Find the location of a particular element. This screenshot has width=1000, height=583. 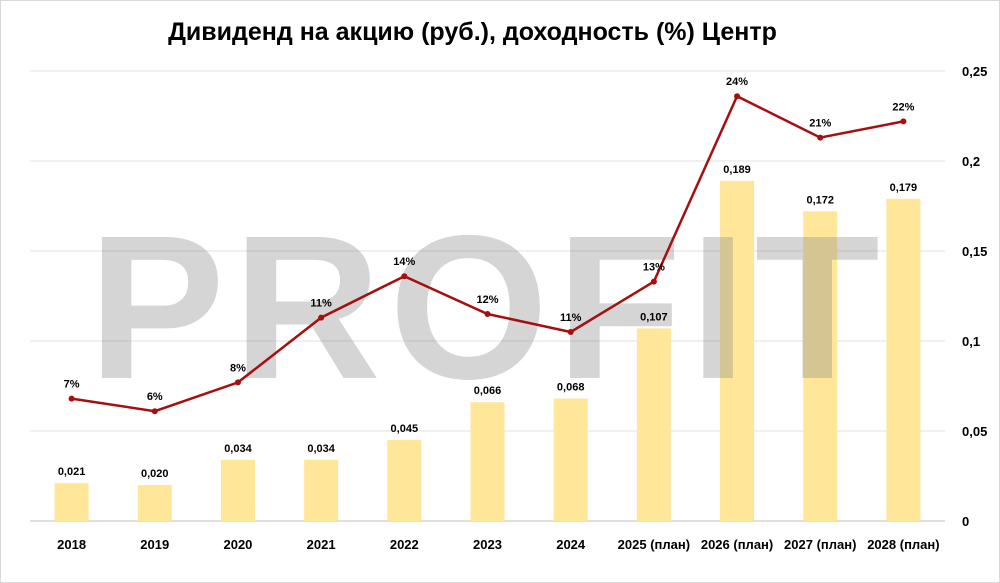

x-tick-label: 2028 (план) is located at coordinates (903, 544).